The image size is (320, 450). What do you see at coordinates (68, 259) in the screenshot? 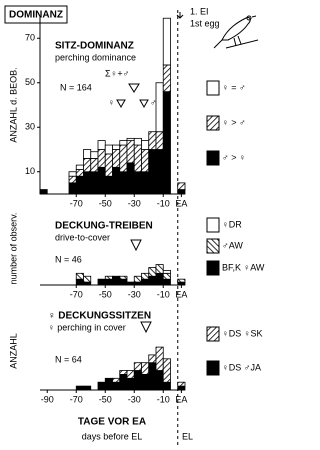
I see `sample-size: N = 46` at bounding box center [68, 259].